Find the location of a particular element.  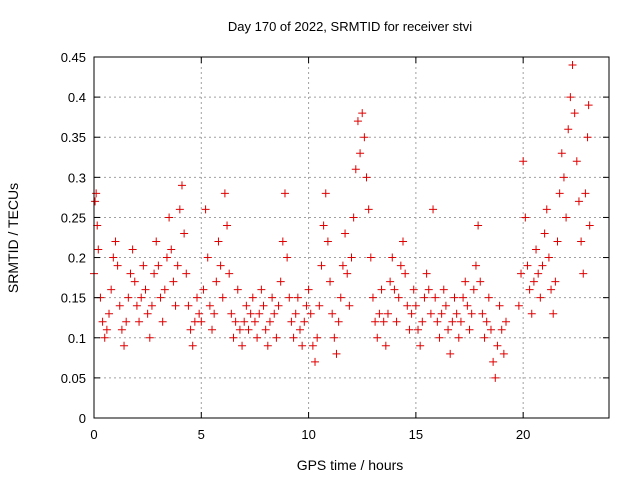

y-tick-label: 0.05 is located at coordinates (73, 378).